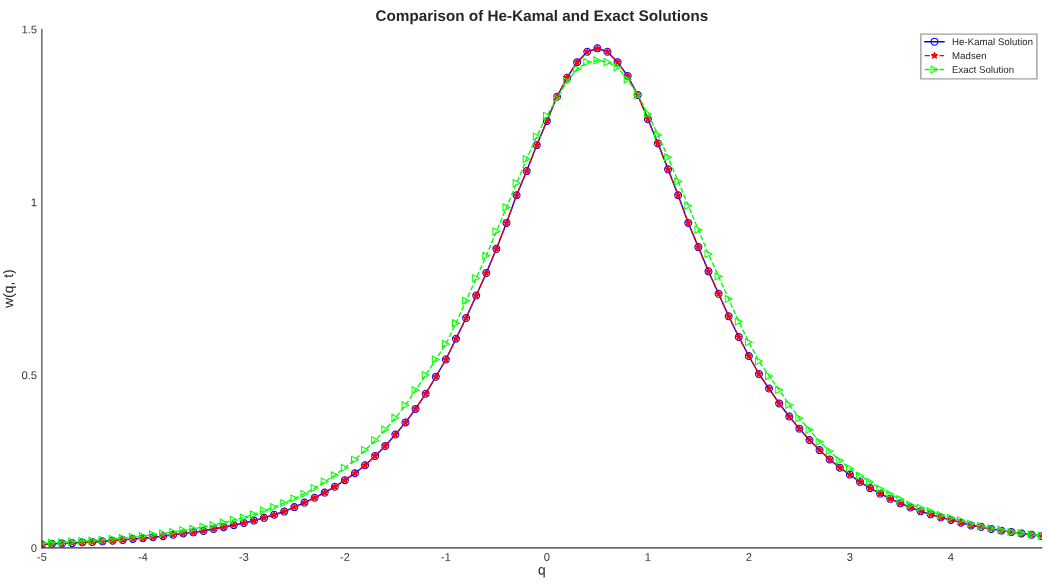 Image resolution: width=1047 pixels, height=586 pixels. What do you see at coordinates (446, 557) in the screenshot?
I see `x-tick-label: -1` at bounding box center [446, 557].